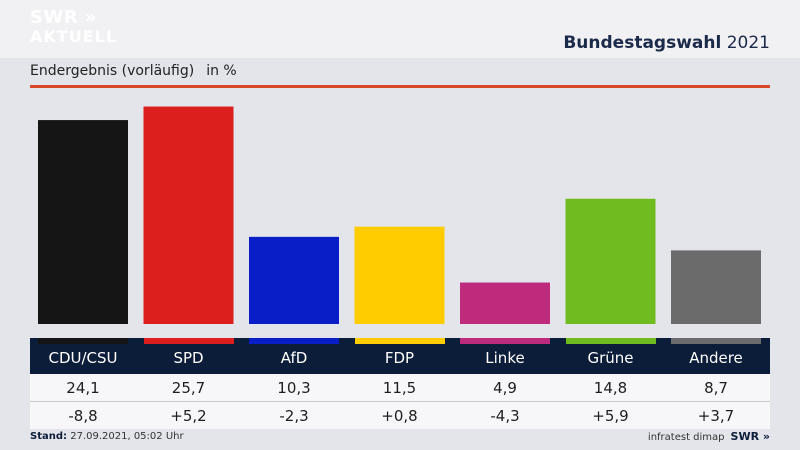 Image resolution: width=800 pixels, height=450 pixels. I want to click on tick-label-andere: Andere, so click(716, 358).